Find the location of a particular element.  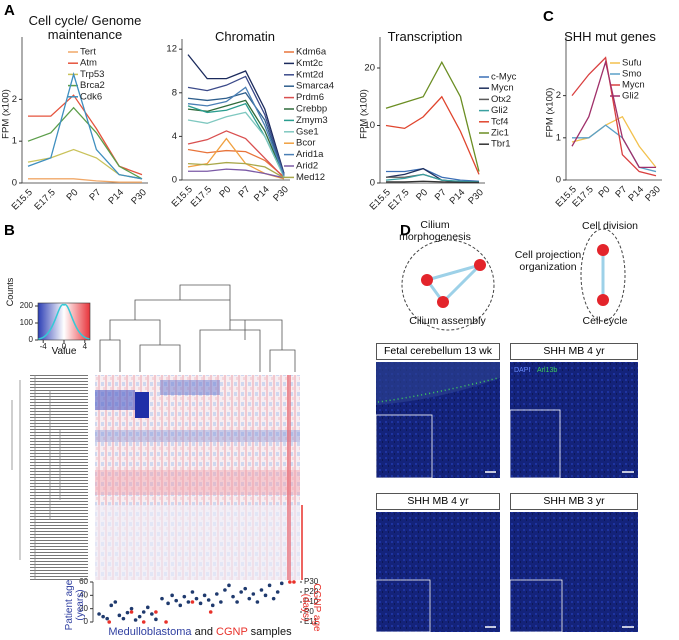

legend-entry: Sufu is located at coordinates (632, 63).